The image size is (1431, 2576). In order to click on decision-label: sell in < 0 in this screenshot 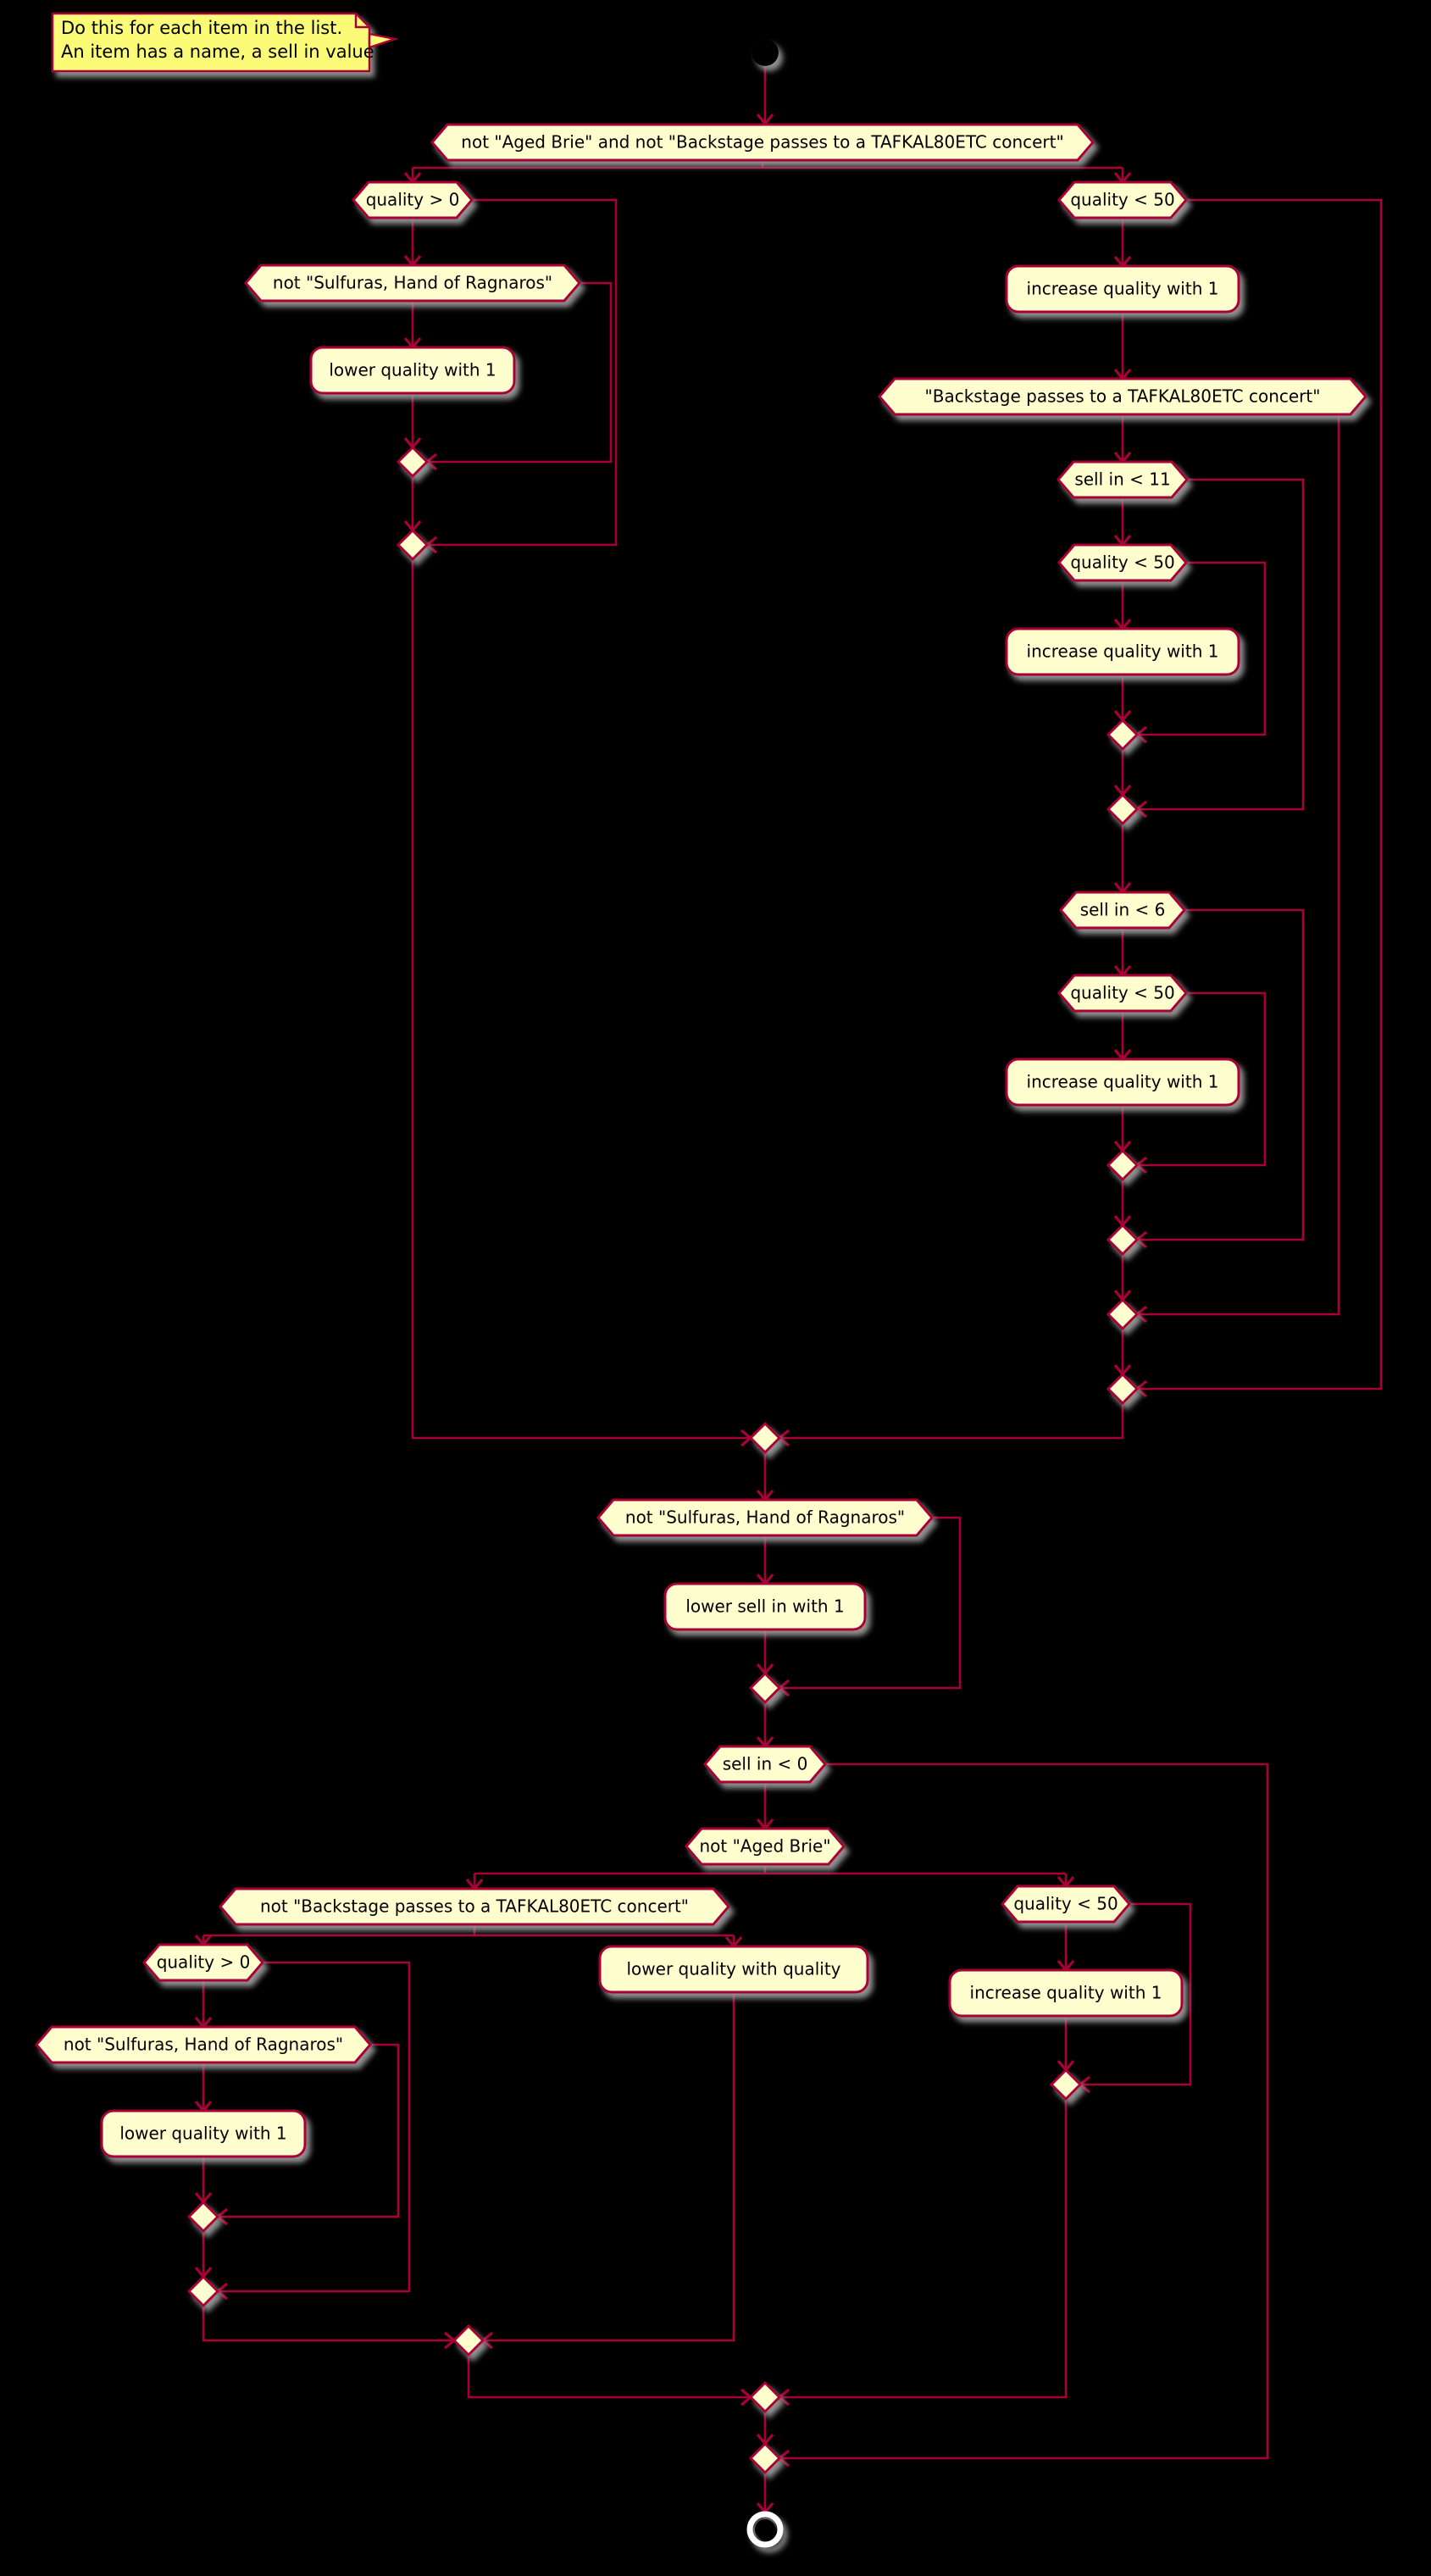, I will do `click(765, 1764)`.